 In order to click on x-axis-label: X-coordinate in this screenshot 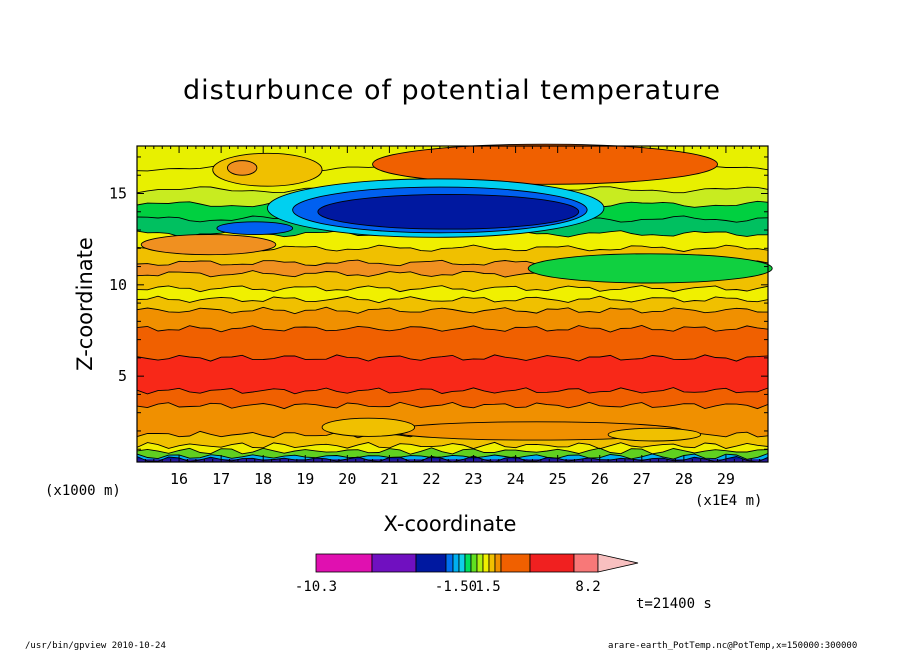, I will do `click(450, 524)`.